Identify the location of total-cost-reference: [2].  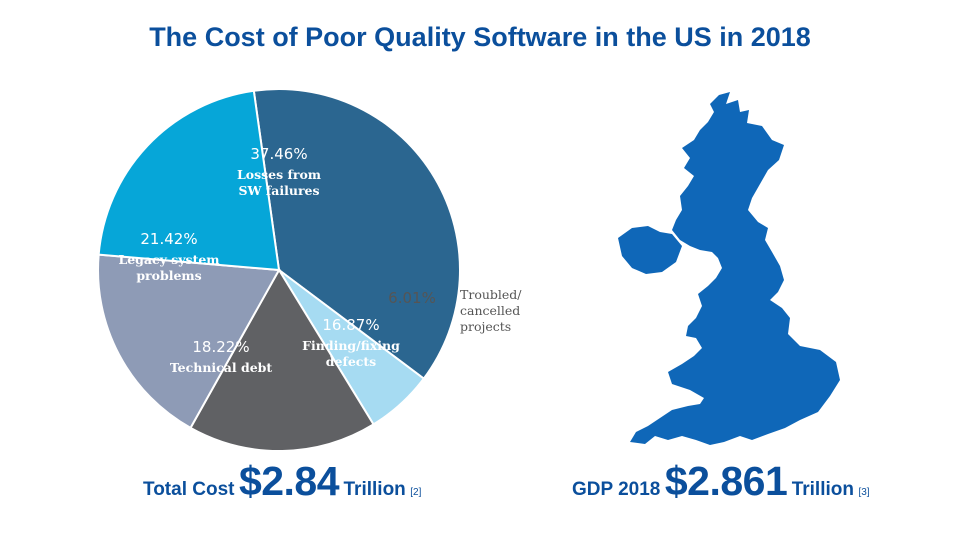
(416, 492).